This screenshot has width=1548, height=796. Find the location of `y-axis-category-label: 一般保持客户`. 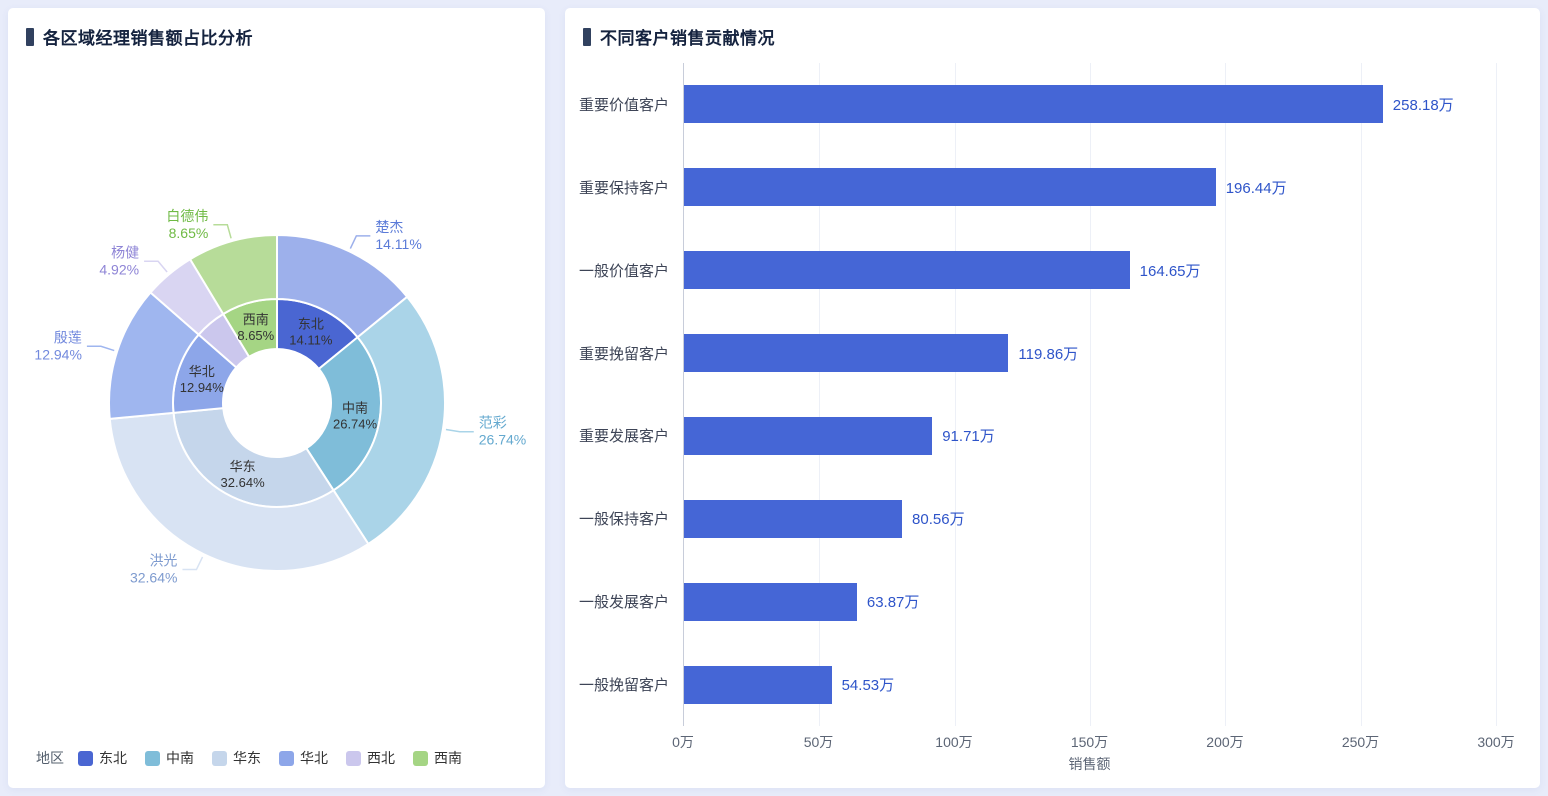

y-axis-category-label: 一般保持客户 is located at coordinates (623, 520).